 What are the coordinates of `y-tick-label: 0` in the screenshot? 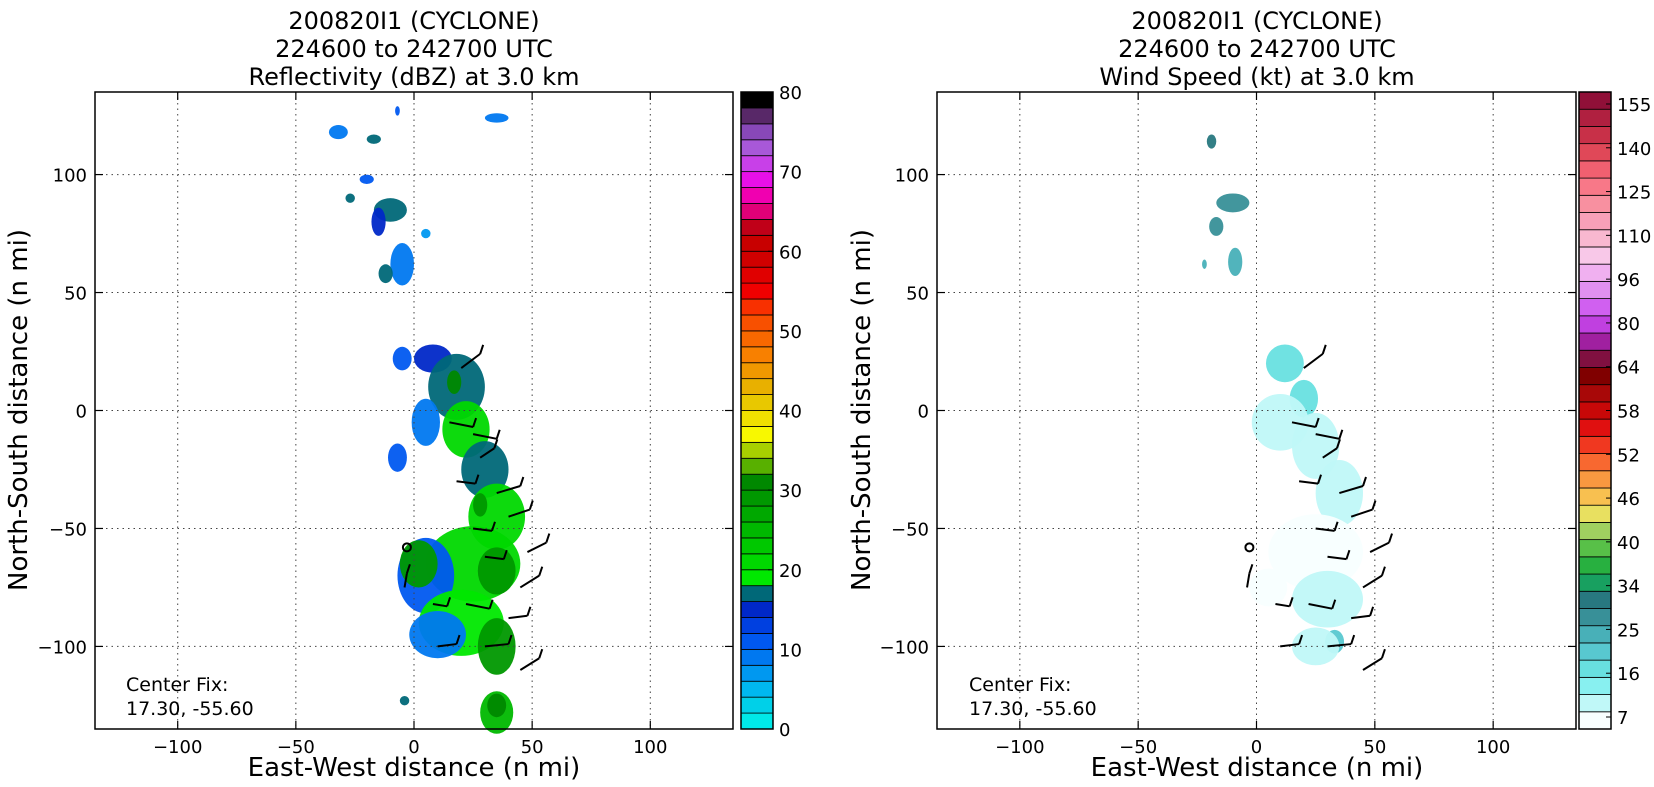 It's located at (81, 412).